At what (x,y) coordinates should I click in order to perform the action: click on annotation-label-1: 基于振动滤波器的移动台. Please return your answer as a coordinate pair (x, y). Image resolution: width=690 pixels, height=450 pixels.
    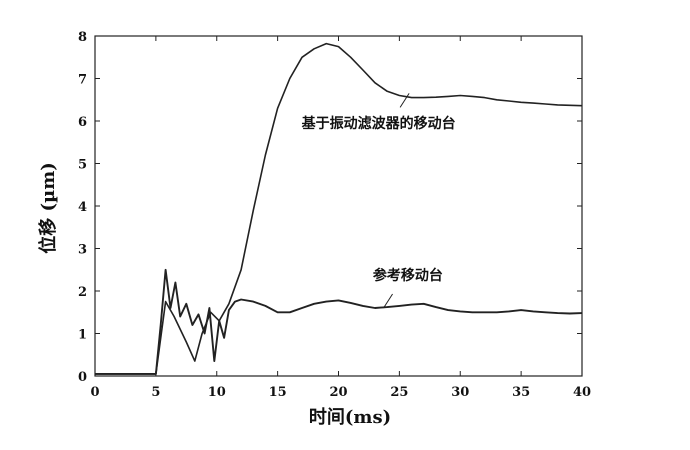
    Looking at the image, I should click on (379, 123).